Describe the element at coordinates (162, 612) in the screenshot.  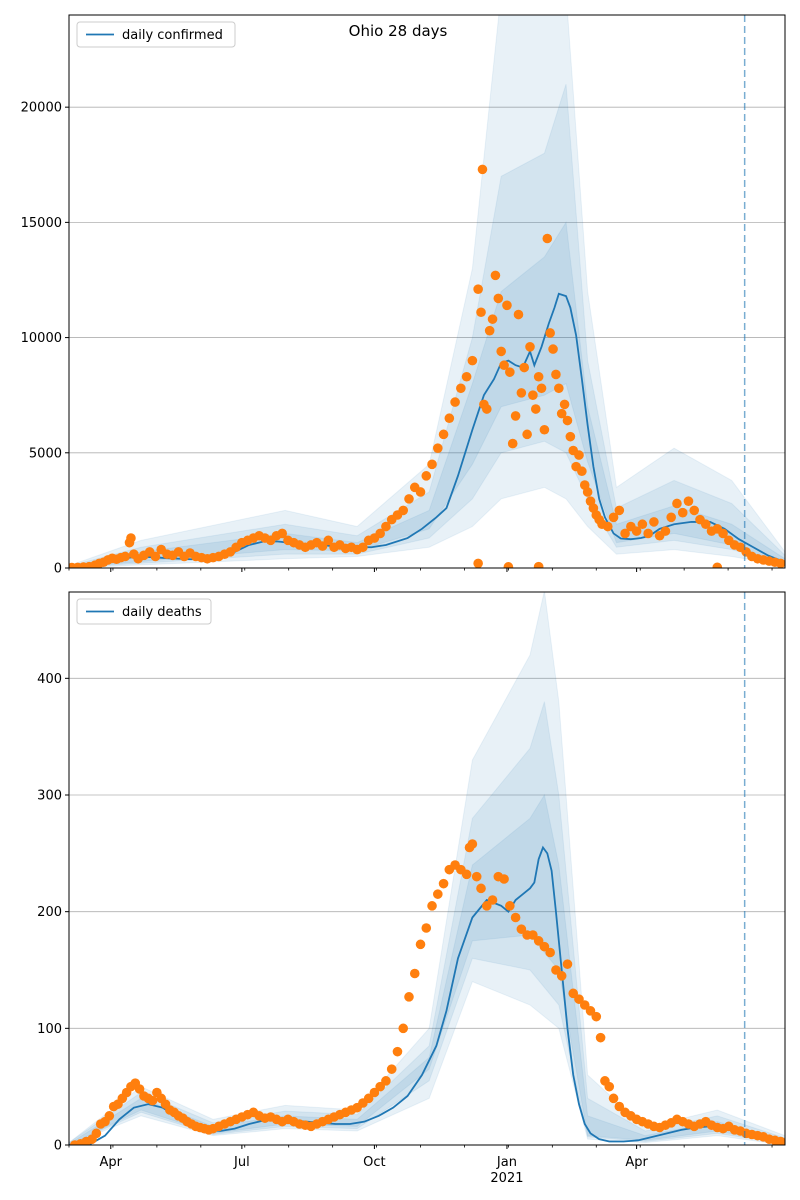
I see `legend-label: daily deaths` at that location.